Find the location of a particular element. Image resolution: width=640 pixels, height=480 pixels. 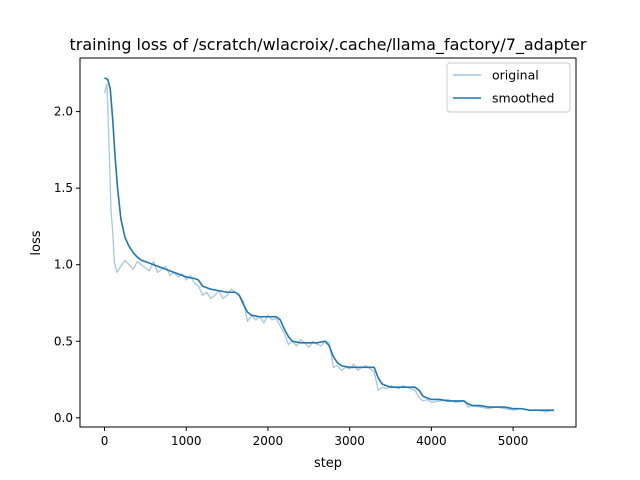

legend-label-original: original is located at coordinates (515, 75).